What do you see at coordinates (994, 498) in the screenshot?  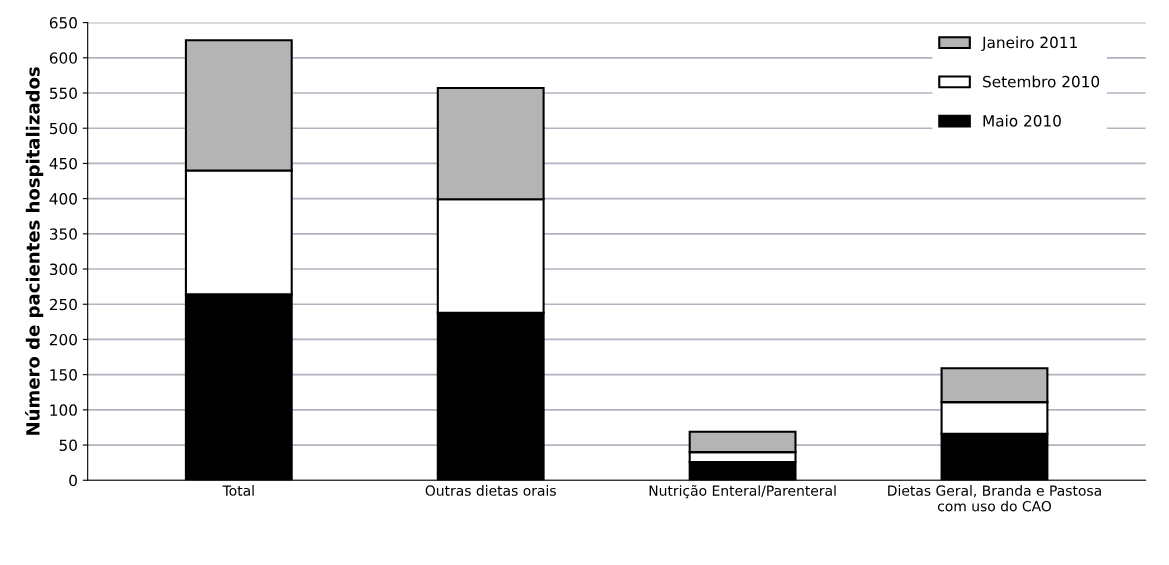 I see `x-tick-label: Dietas Geral, Branda e Pastosa com uso do CAO` at bounding box center [994, 498].